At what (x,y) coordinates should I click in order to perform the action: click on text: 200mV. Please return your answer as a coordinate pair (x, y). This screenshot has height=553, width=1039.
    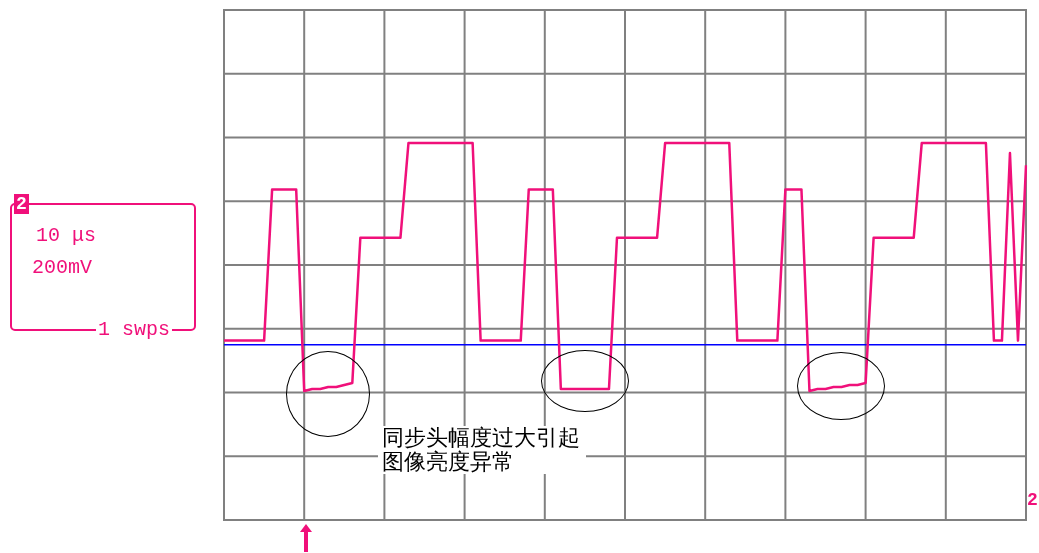
    Looking at the image, I should click on (62, 267).